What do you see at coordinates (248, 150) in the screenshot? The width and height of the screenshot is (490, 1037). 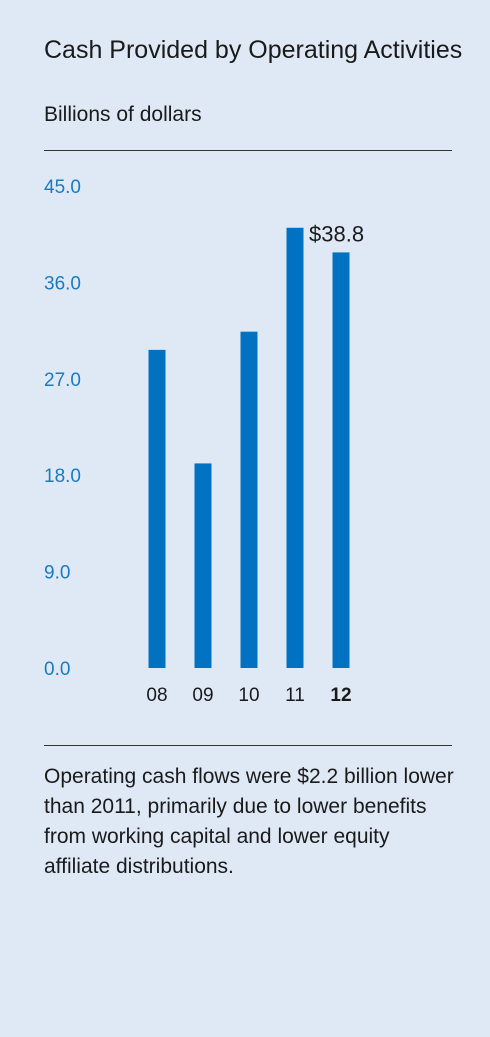 I see `top-divider` at bounding box center [248, 150].